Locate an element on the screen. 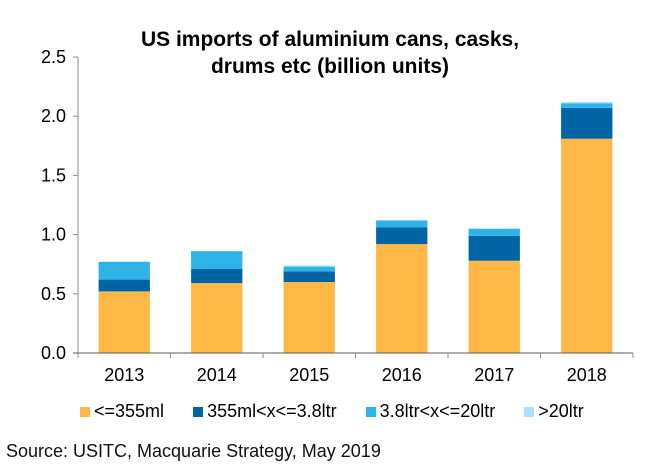 The height and width of the screenshot is (468, 650). legend-item-le-355ml: <=355ml is located at coordinates (122, 411).